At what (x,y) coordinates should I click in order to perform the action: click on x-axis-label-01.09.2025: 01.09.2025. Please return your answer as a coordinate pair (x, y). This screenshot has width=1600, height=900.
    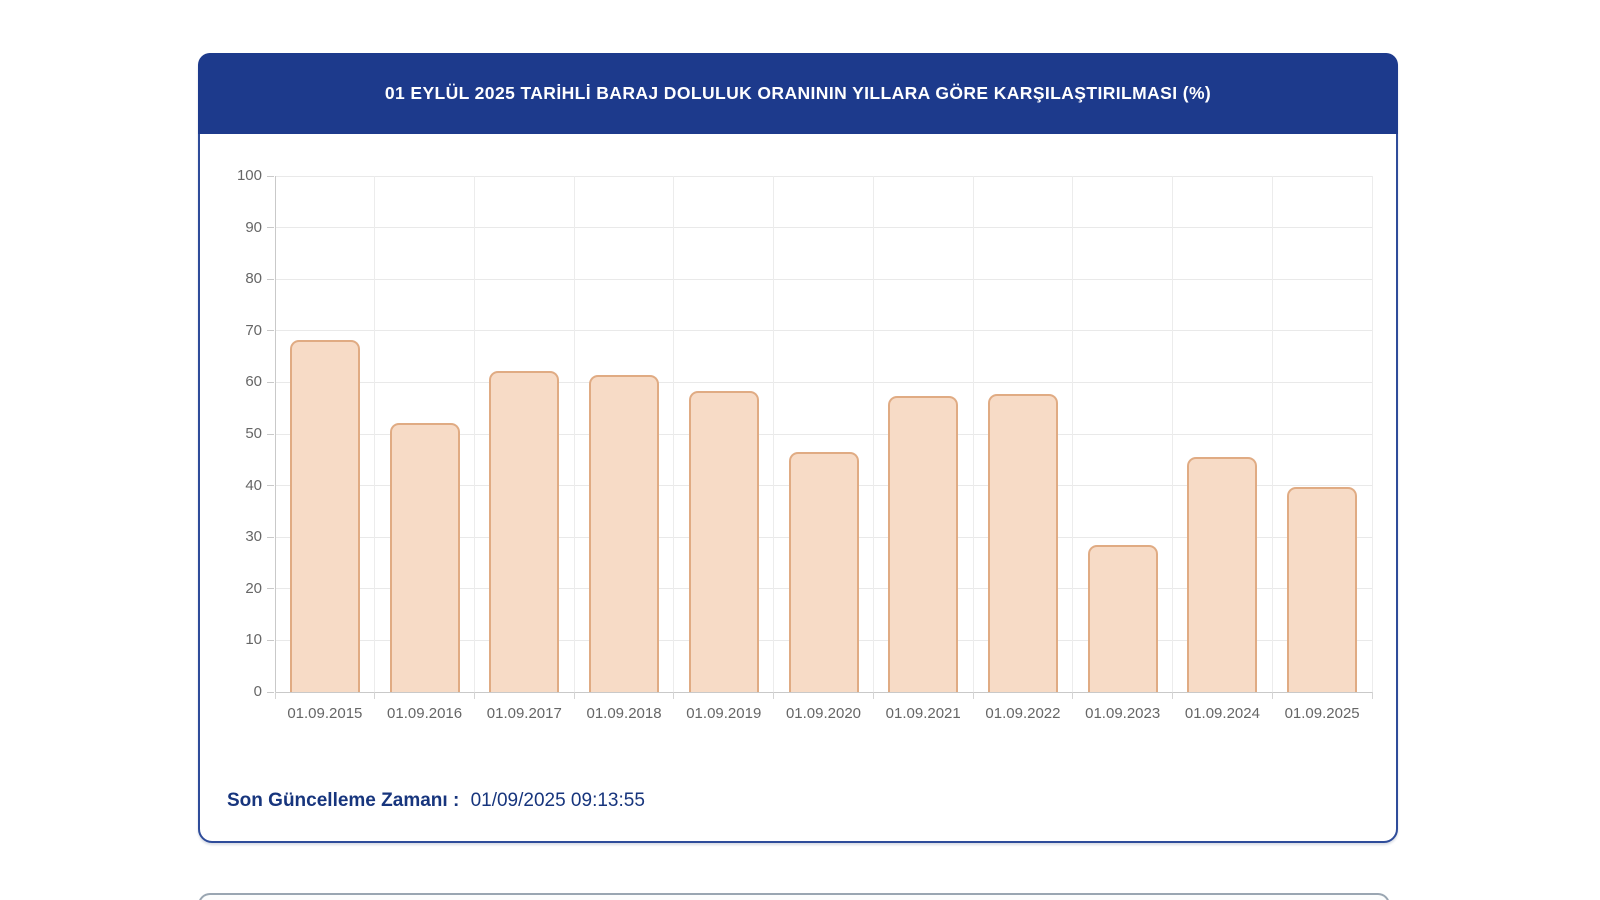
    Looking at the image, I should click on (1322, 713).